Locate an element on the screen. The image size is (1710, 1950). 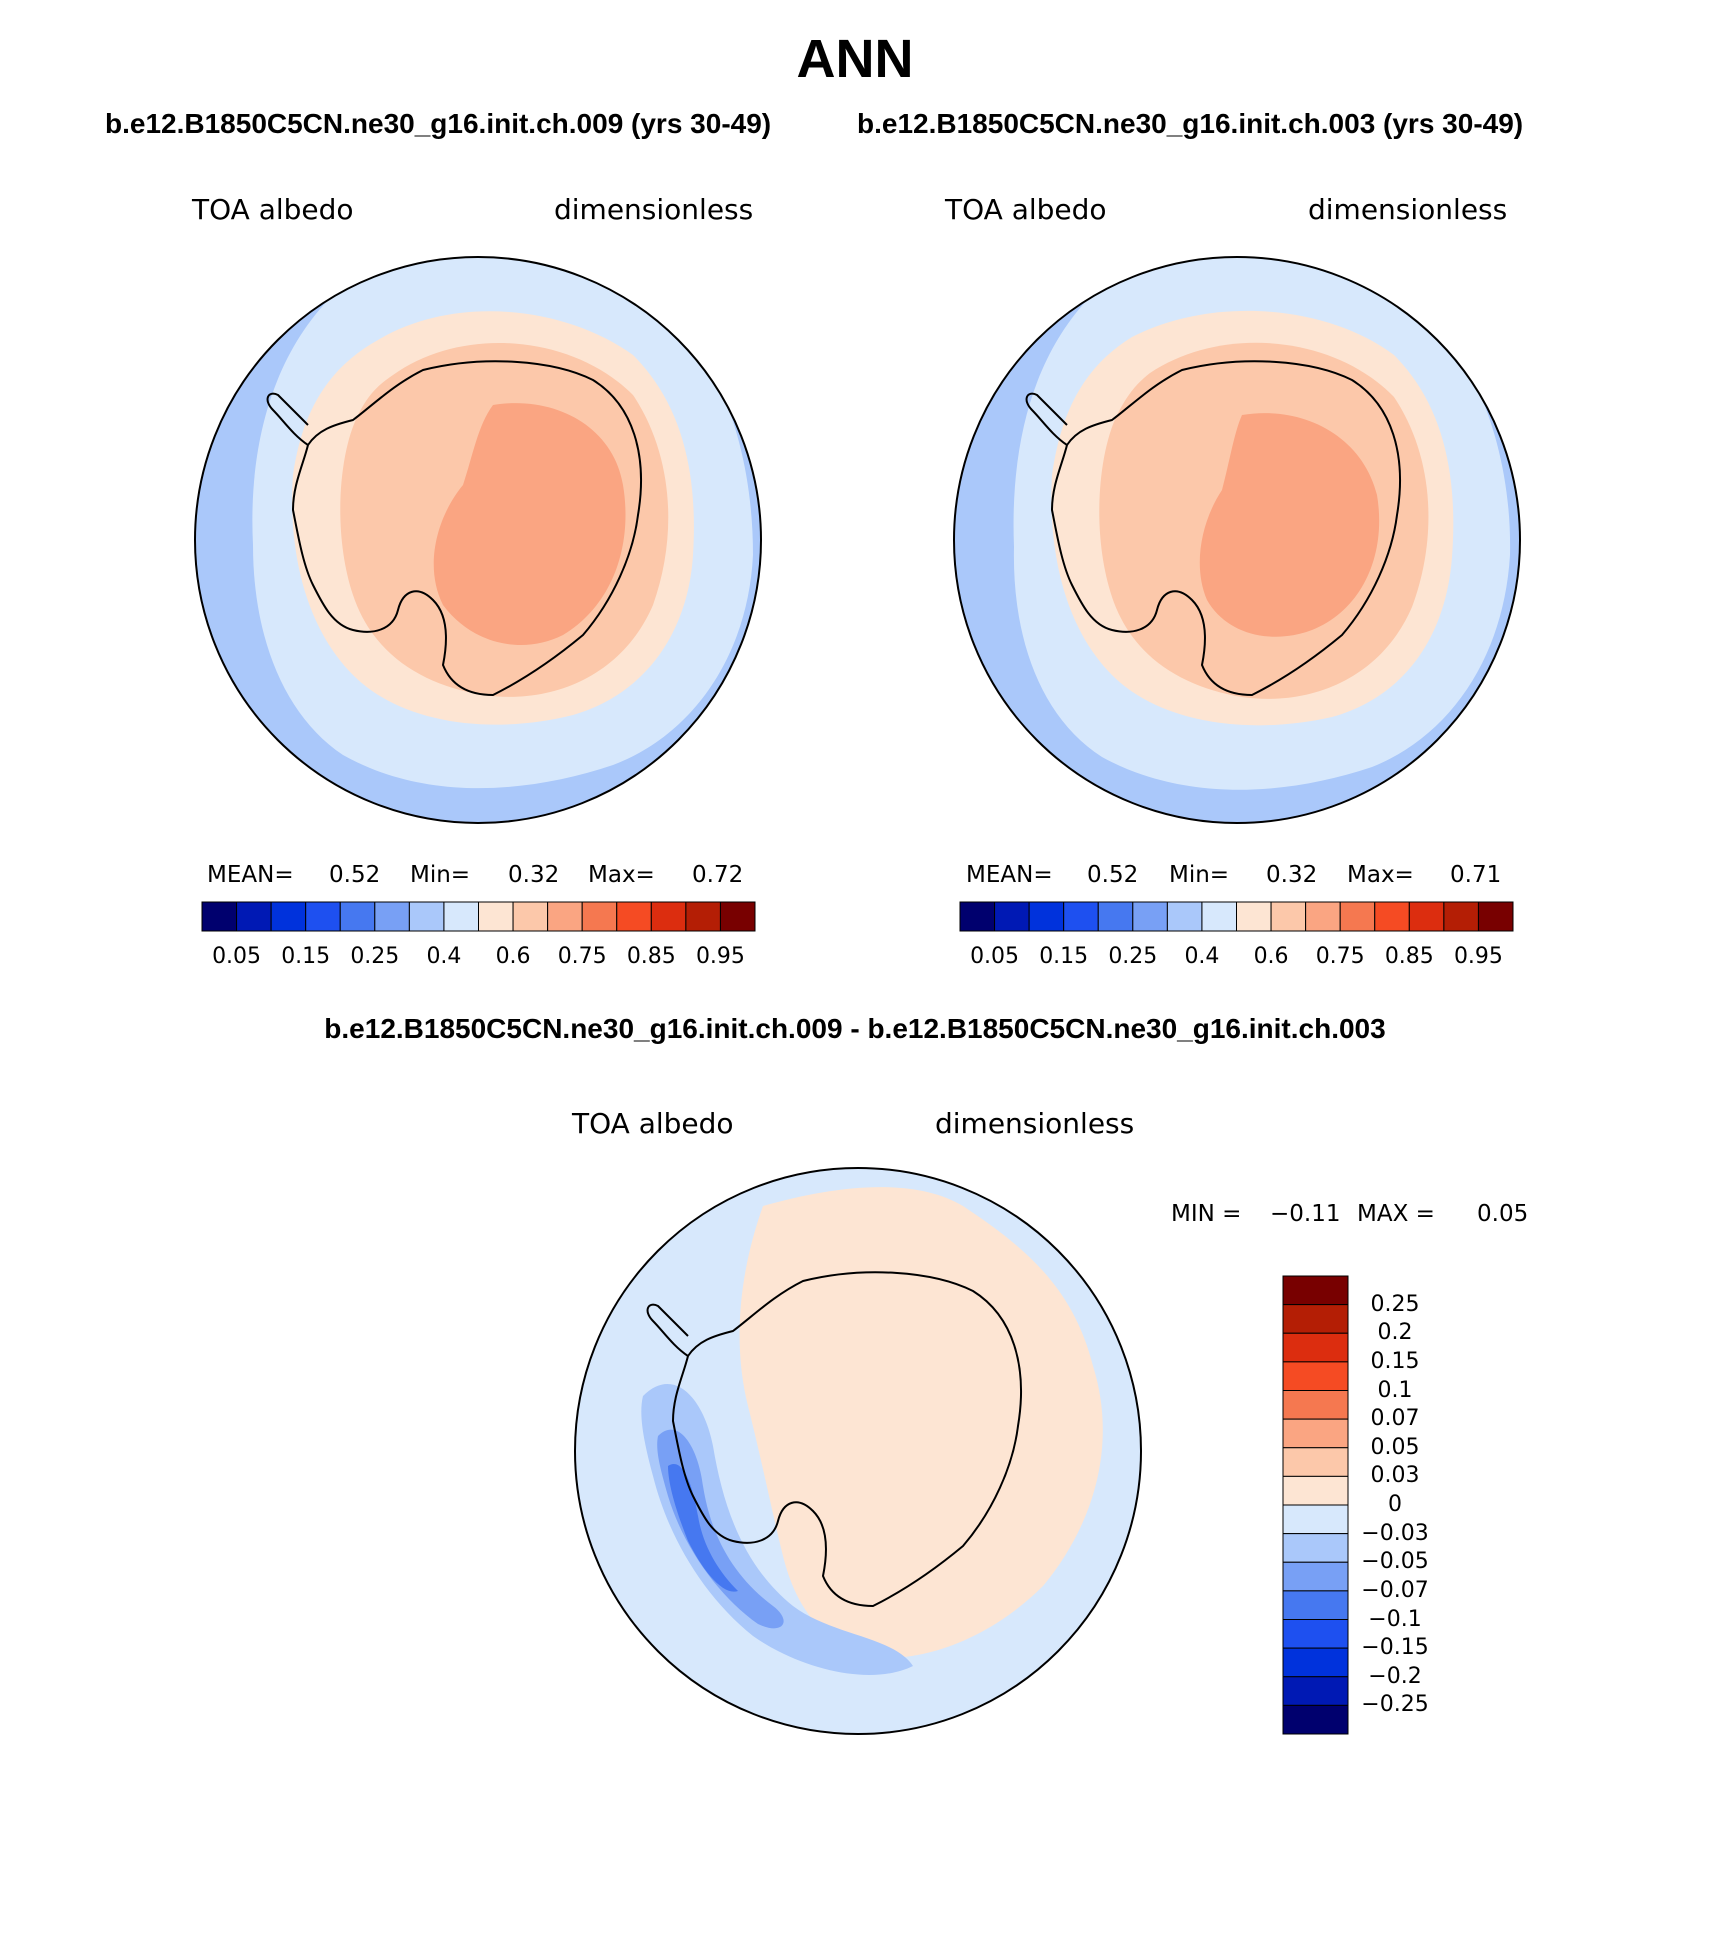
panel2-mean-label: MEAN= is located at coordinates (1009, 875).